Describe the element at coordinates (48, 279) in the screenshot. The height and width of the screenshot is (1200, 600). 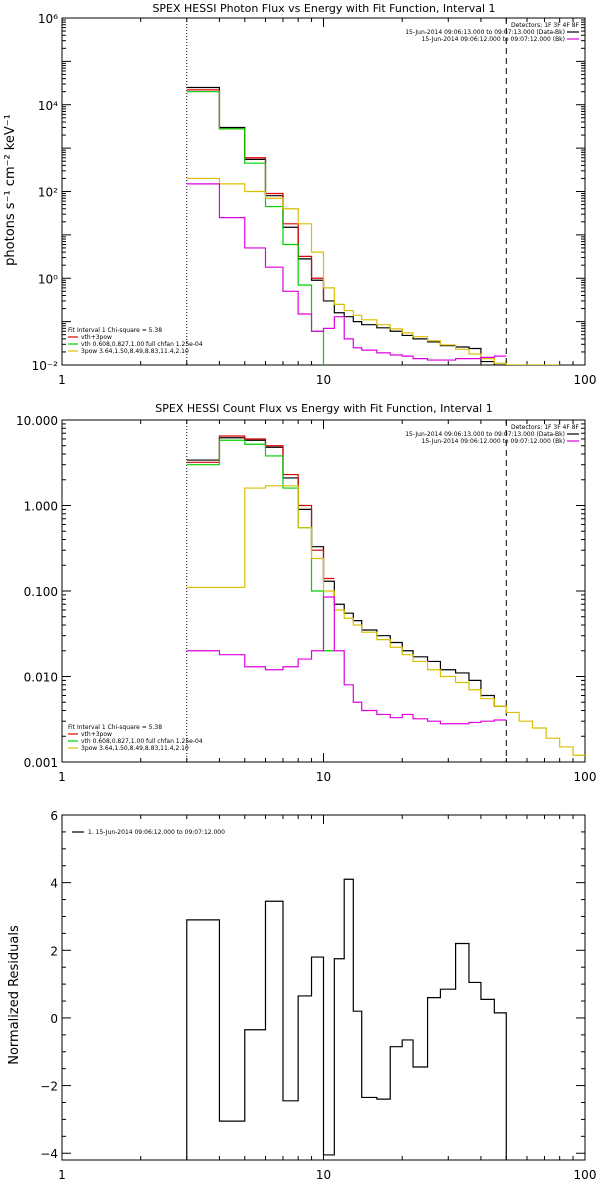
I see `y-tick-label: 10⁰` at that location.